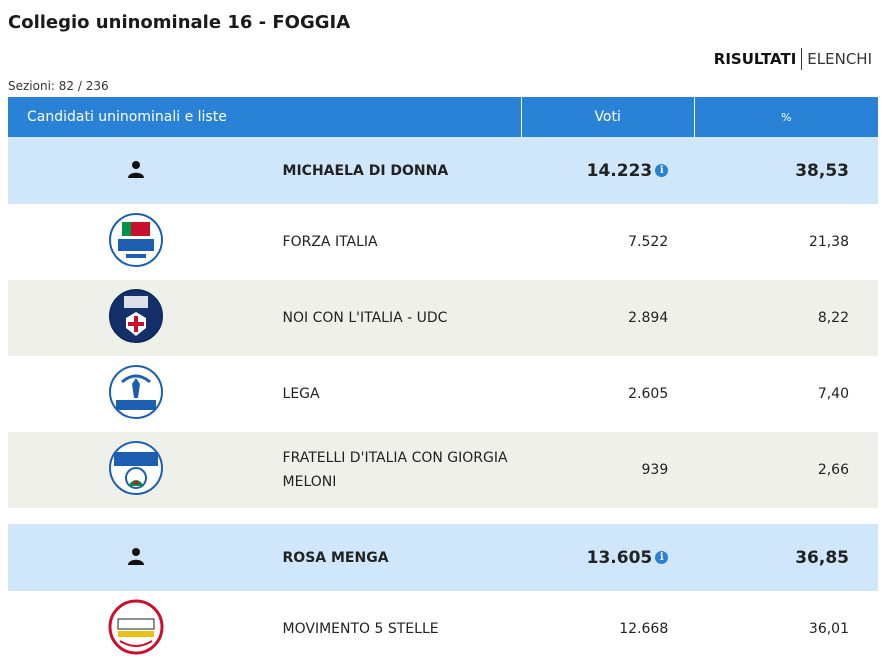 This screenshot has height=670, width=890. I want to click on candidate-votes: 13.605 i, so click(607, 557).